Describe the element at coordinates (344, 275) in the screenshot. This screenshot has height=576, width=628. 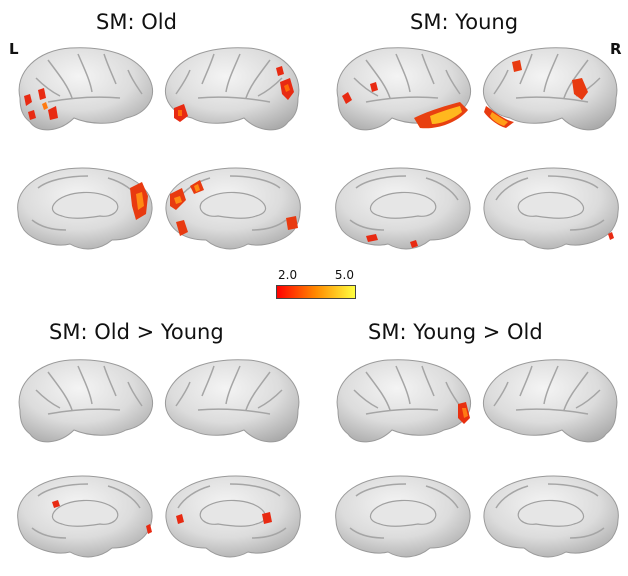
I see `colorbar-max-label: 5.0` at that location.